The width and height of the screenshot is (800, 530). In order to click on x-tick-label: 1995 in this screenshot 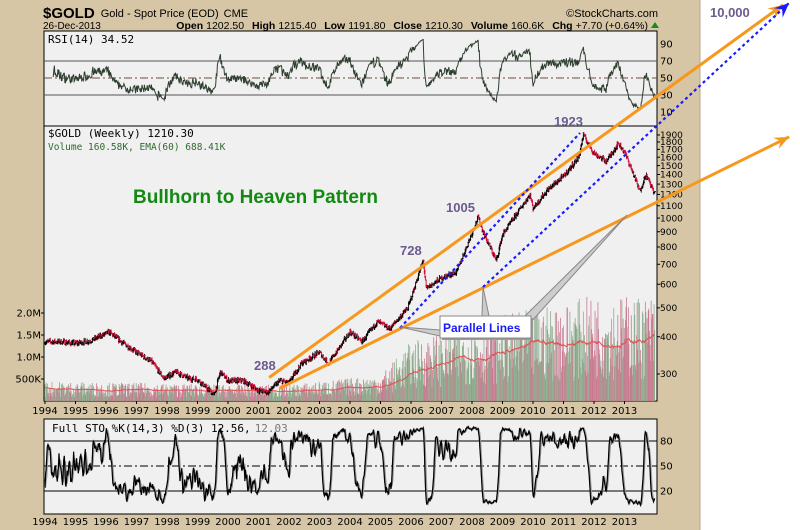, I will do `click(75, 411)`.